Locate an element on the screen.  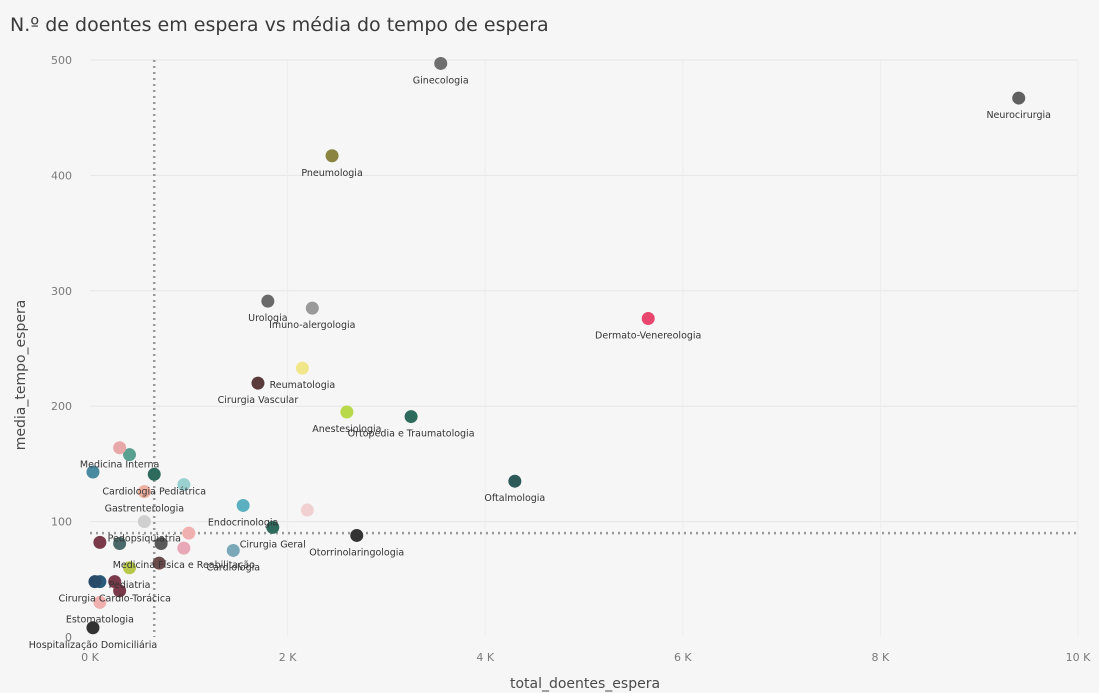
y-tick-label: 100 is located at coordinates (61, 522).